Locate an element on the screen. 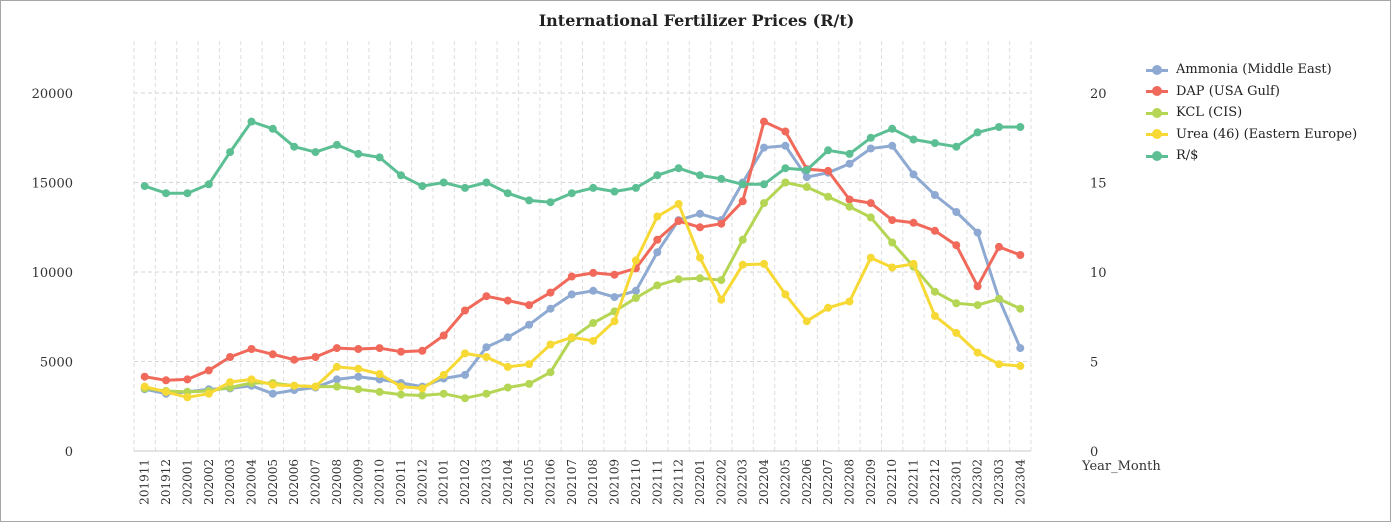 Image resolution: width=1391 pixels, height=522 pixels. y2-tick-label: 5 is located at coordinates (1094, 363).